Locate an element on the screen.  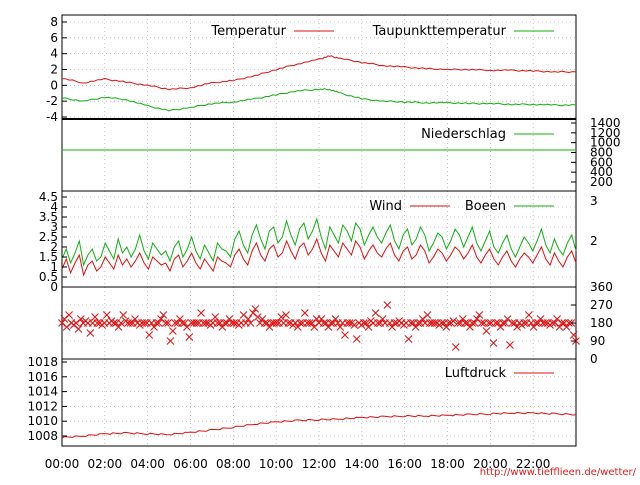
source-url: http://www.tiefflieen.de/wetter/ is located at coordinates (557, 472).